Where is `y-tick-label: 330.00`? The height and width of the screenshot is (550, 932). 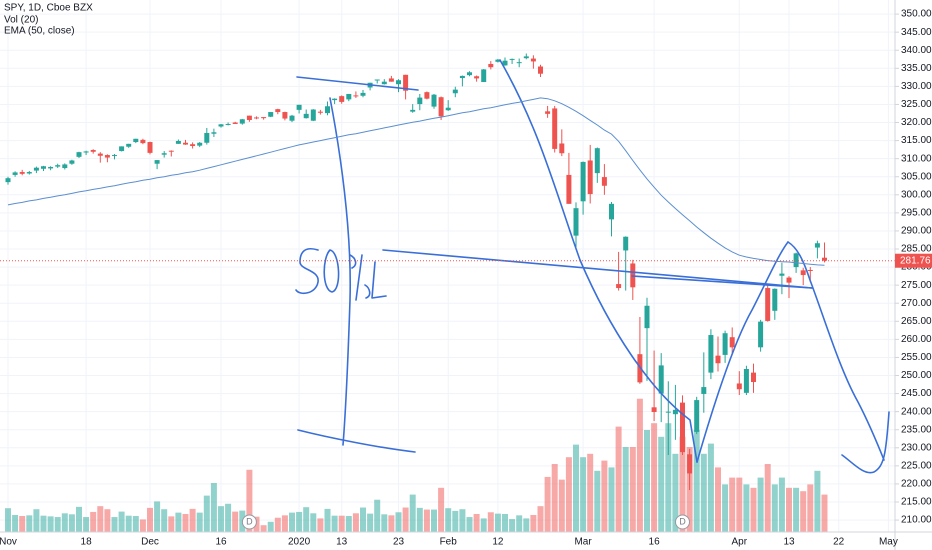
y-tick-label: 330.00 is located at coordinates (916, 86).